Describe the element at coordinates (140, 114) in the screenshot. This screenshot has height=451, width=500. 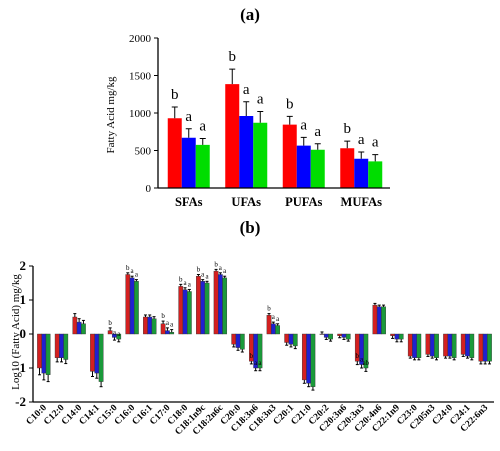
I see `y-tick-label: 1000` at that location.